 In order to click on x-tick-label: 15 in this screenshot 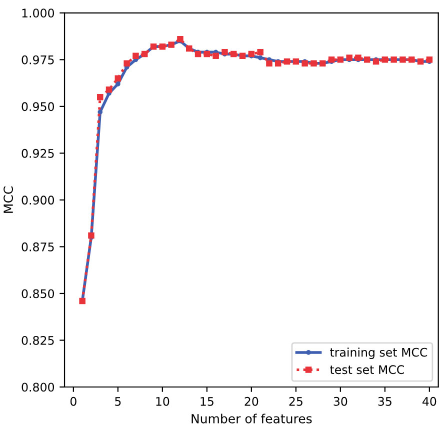, I will do `click(207, 401)`.